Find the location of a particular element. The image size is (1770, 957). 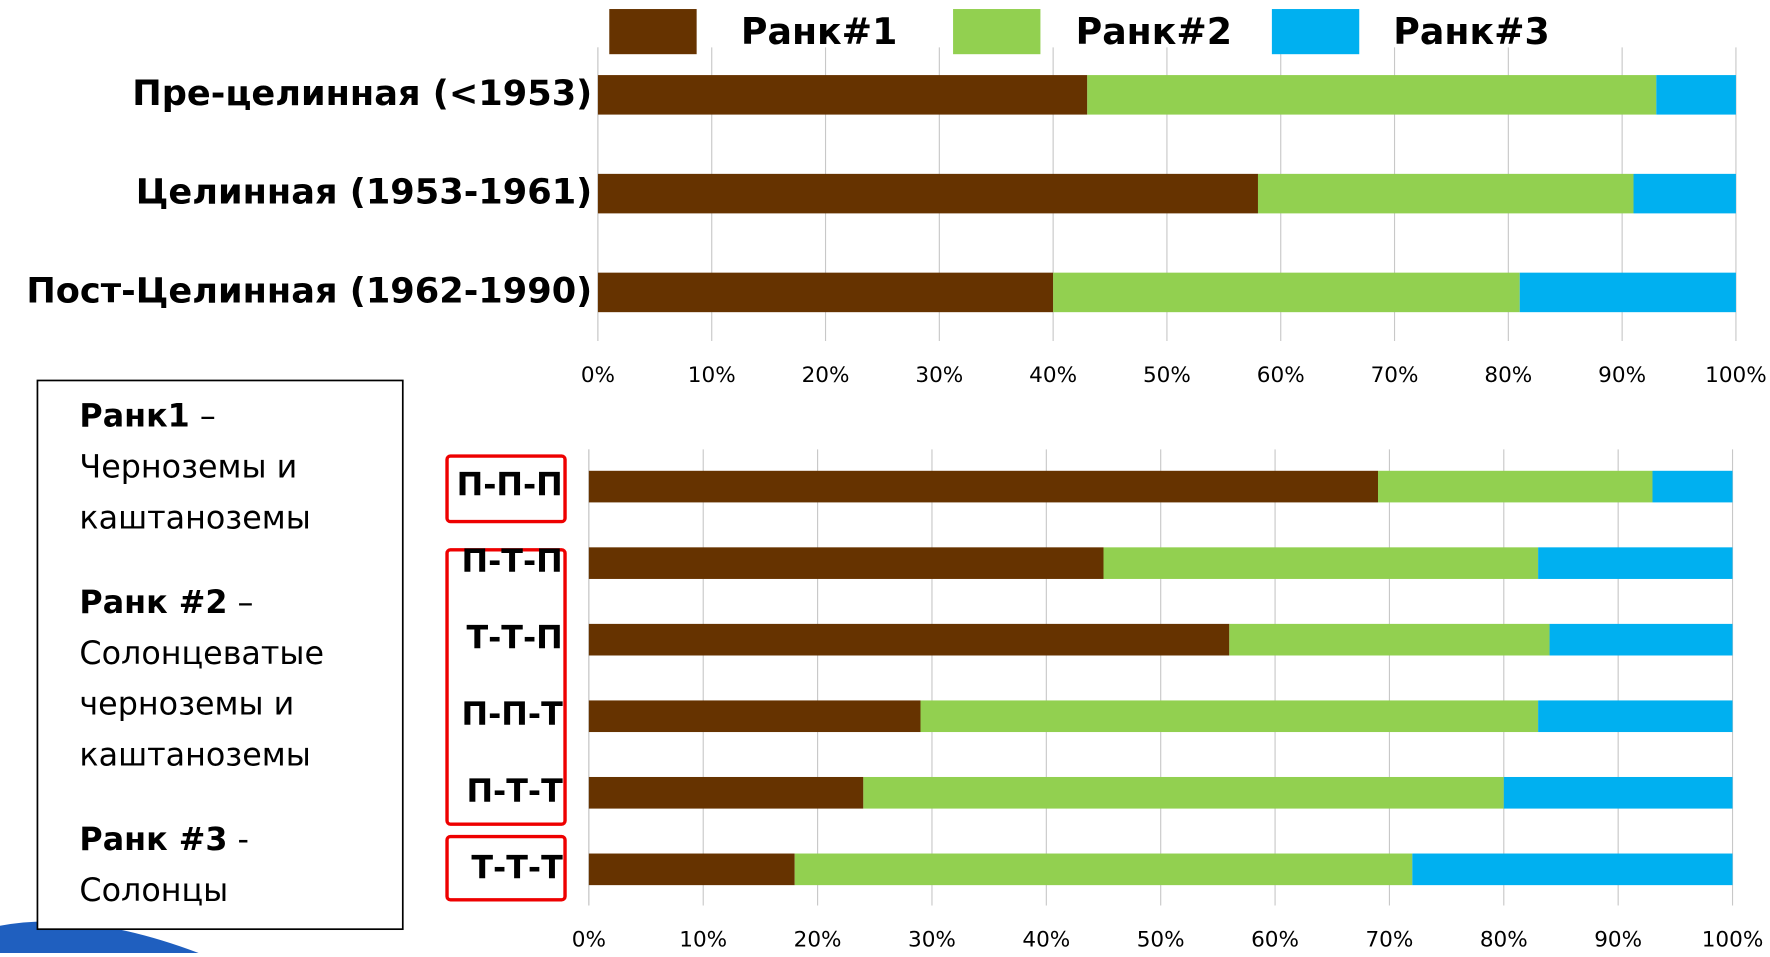

decor-swoosh is located at coordinates (104, 939).